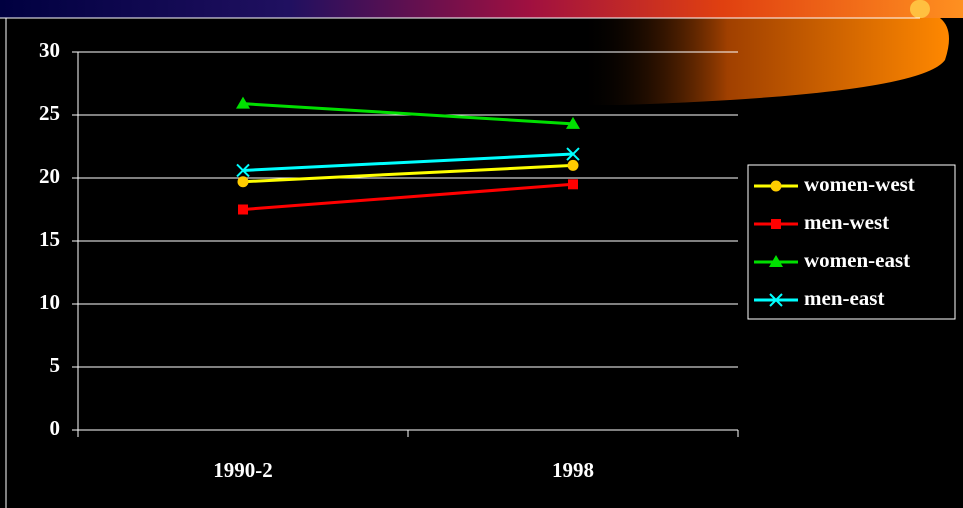  What do you see at coordinates (481, 9) in the screenshot?
I see `title-bar` at bounding box center [481, 9].